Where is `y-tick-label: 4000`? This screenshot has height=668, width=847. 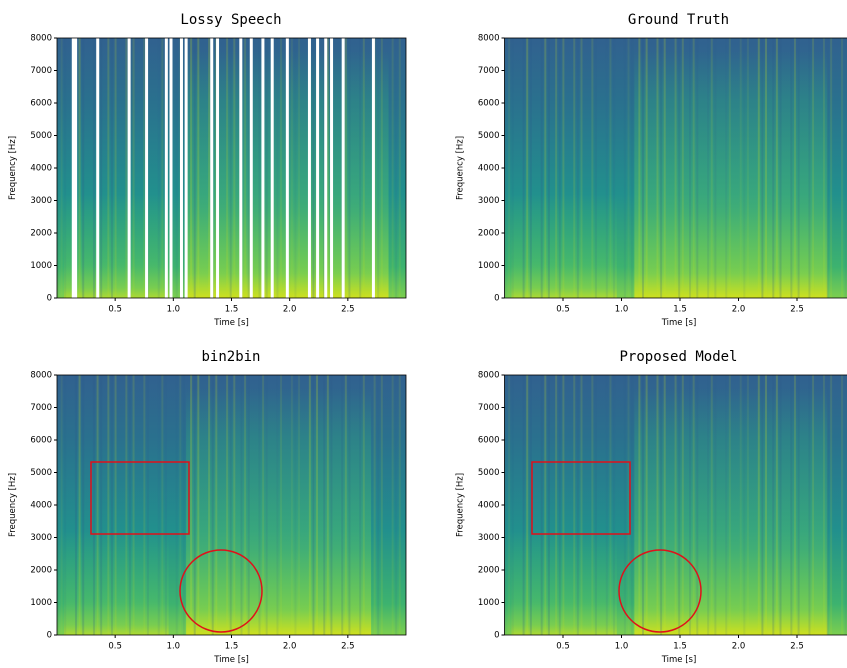
y-tick-label: 4000 is located at coordinates (41, 506).